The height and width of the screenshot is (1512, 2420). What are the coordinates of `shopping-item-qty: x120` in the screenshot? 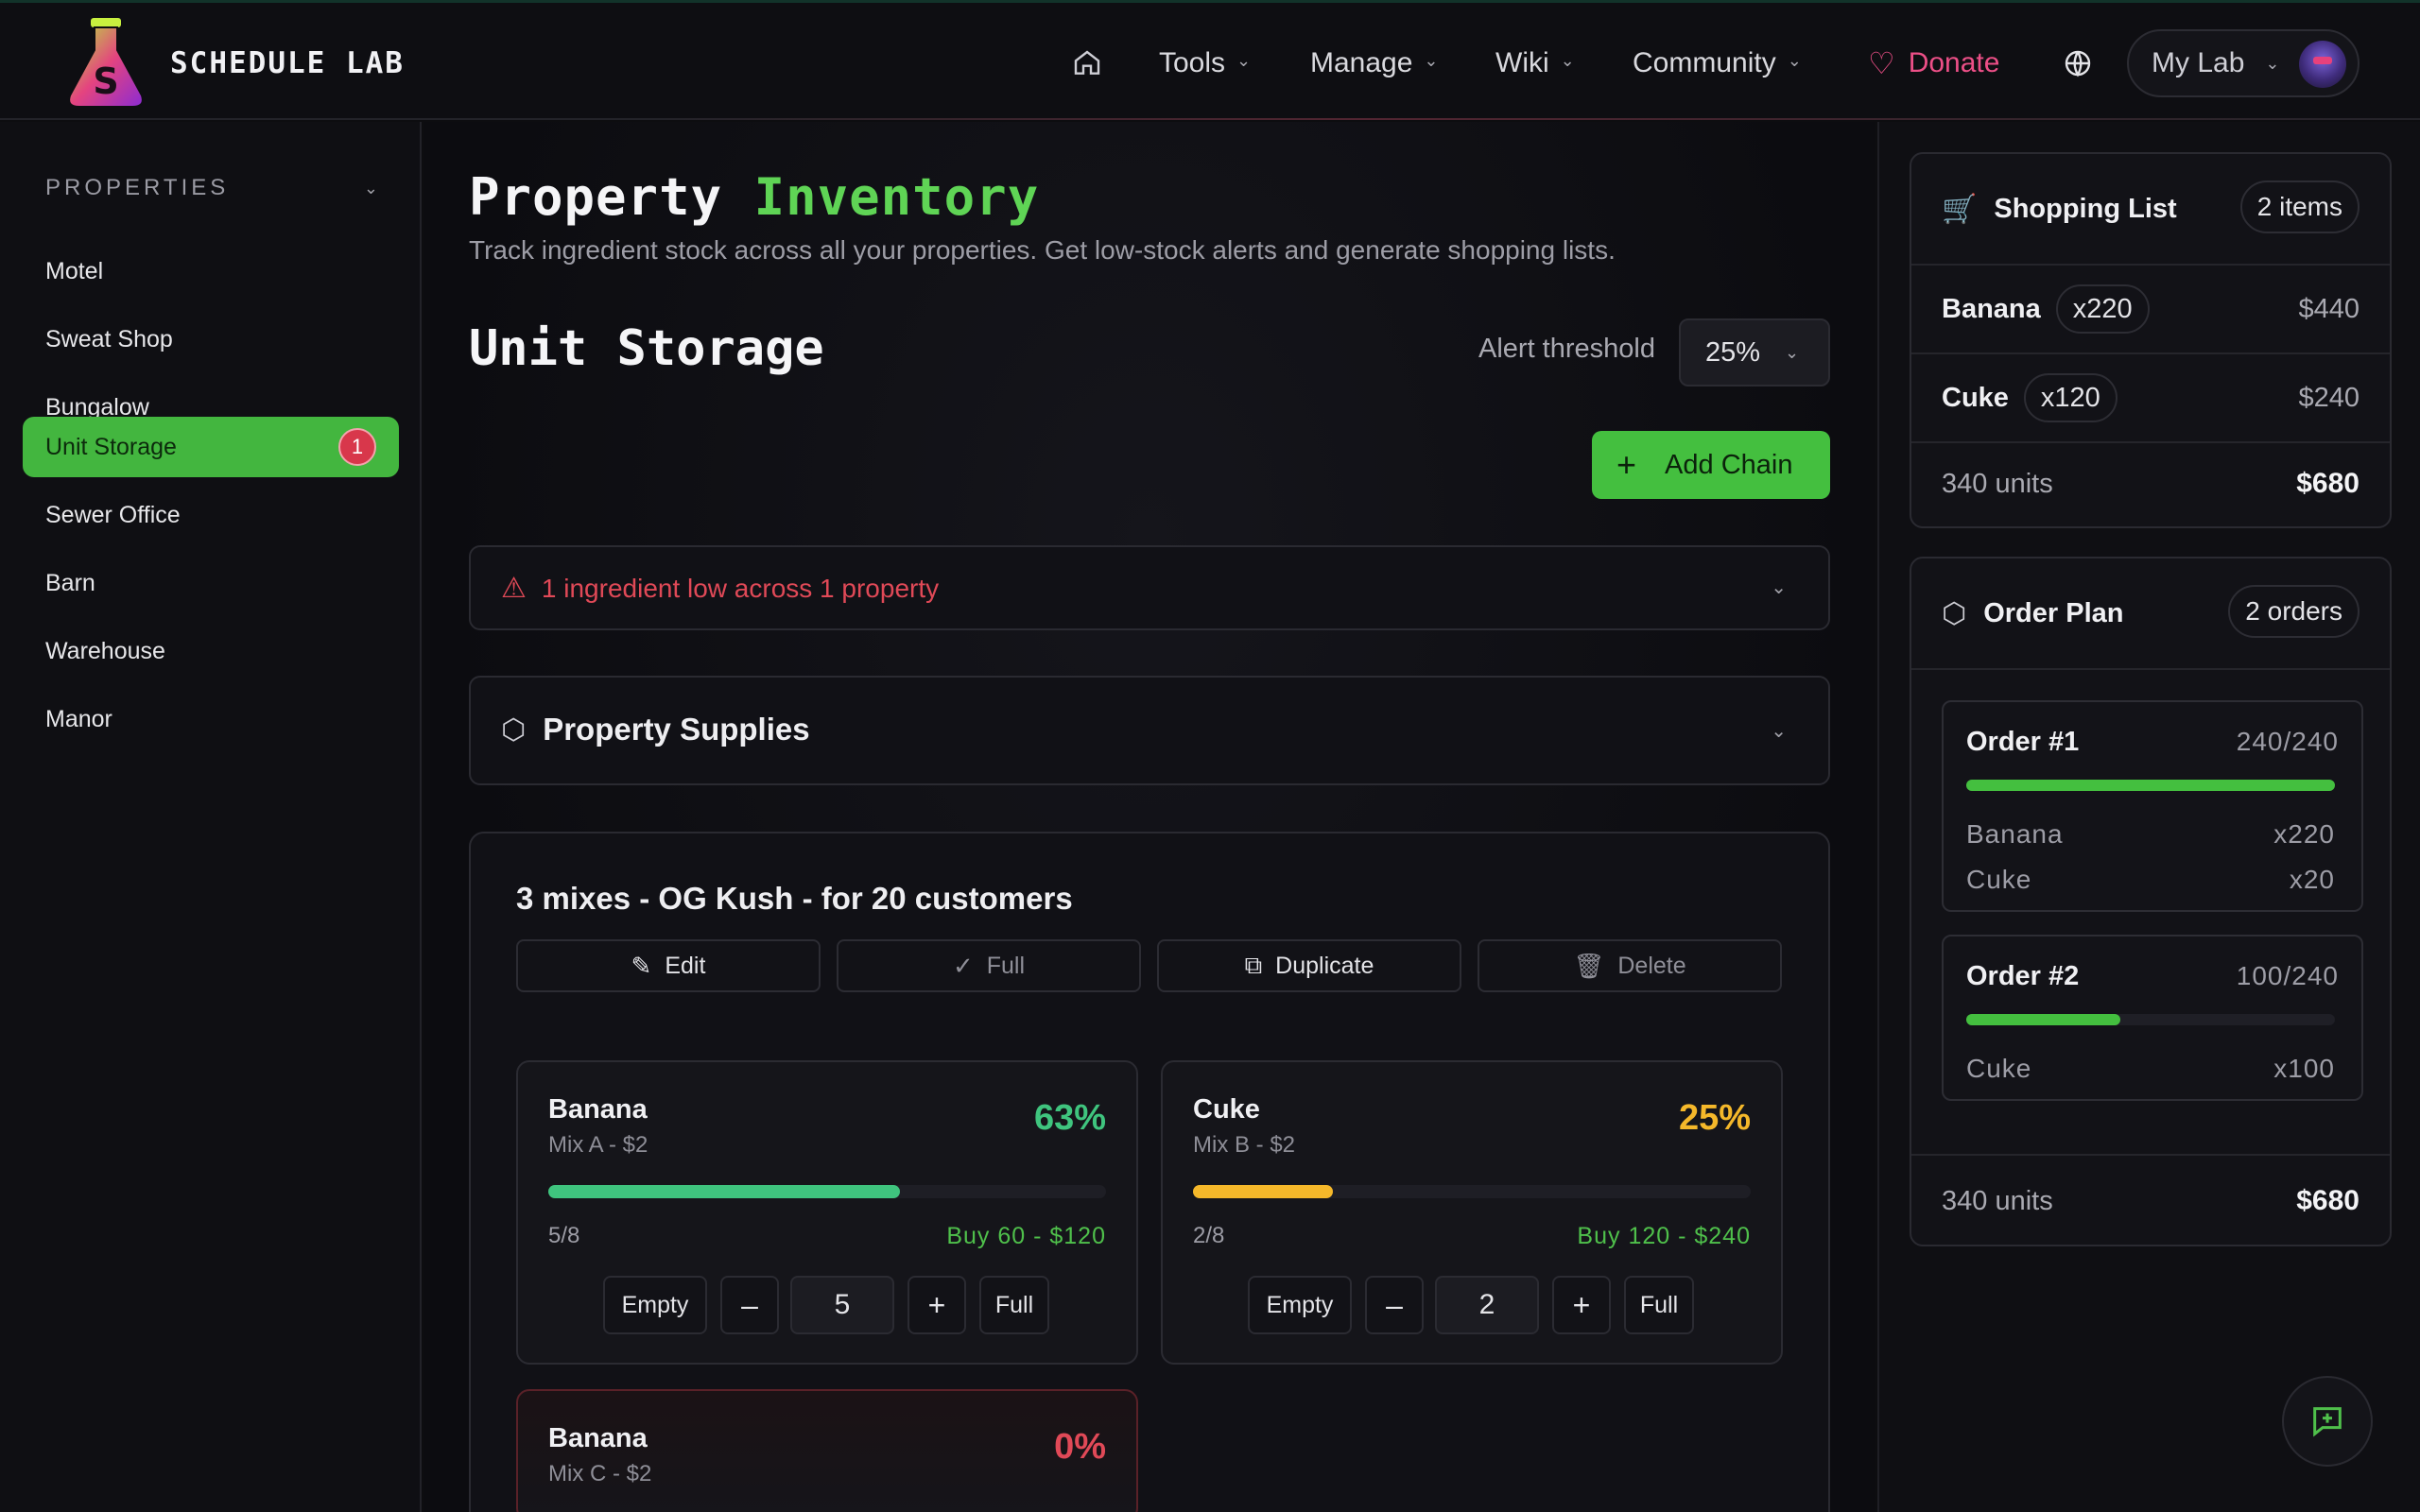 It's located at (2070, 397).